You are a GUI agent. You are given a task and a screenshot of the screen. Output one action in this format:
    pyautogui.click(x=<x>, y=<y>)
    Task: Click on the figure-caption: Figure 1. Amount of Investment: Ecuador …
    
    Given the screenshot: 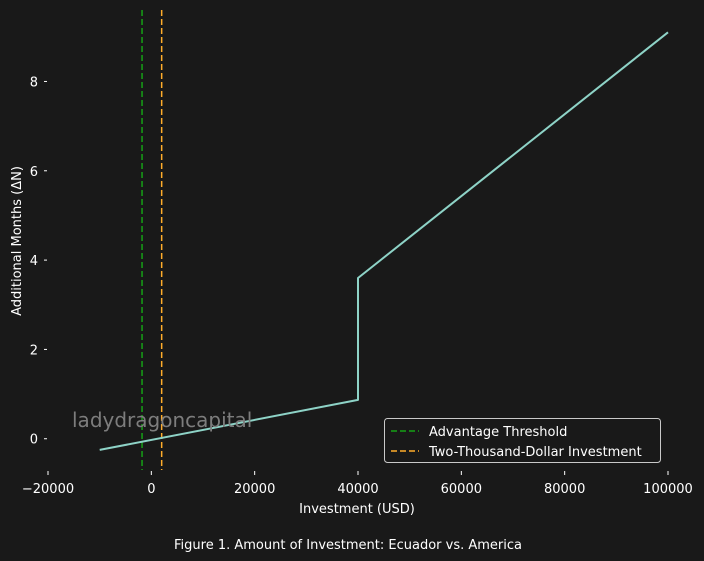 What is the action you would take?
    pyautogui.click(x=348, y=545)
    